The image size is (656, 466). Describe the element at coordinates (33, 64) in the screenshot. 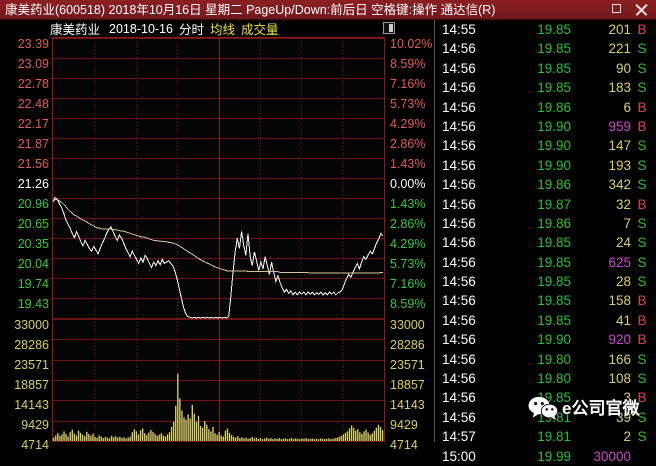

I see `price-axis-label: 23.09` at that location.